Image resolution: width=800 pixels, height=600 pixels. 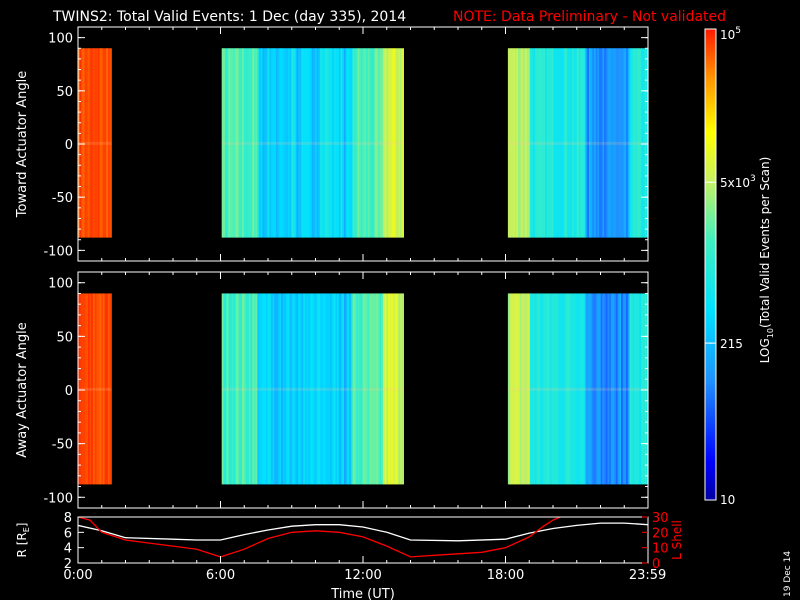 What do you see at coordinates (730, 34) in the screenshot?
I see `colorbar-tick-label: 105` at bounding box center [730, 34].